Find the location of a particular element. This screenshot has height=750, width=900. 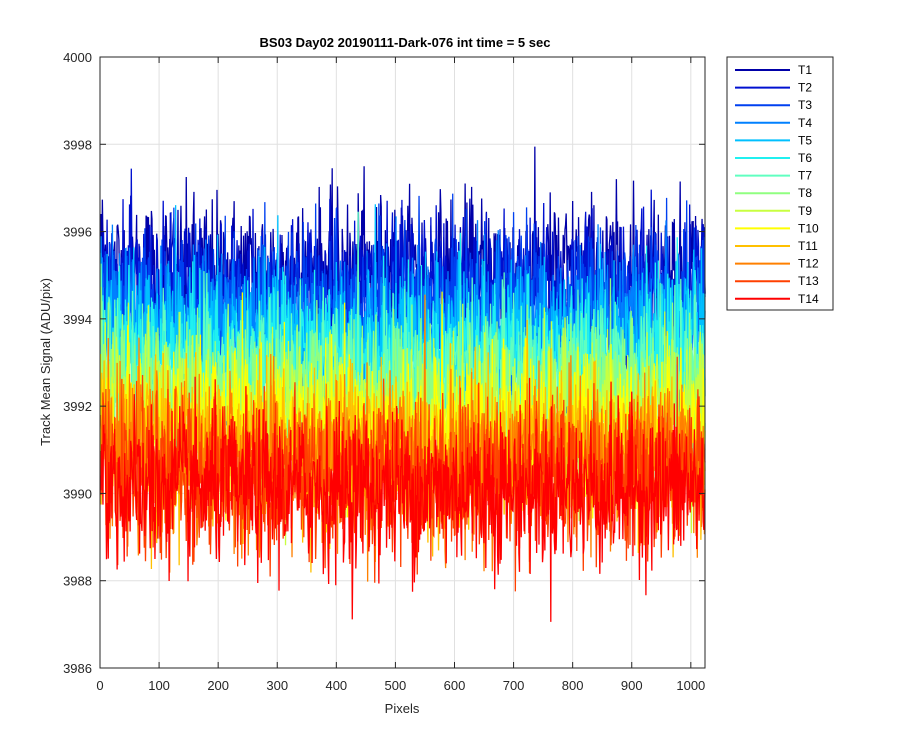

legend: T1 T2 T3 T4 T5 T6 T7 T8 T9 T10 T11 T12 T13 T14 is located at coordinates (780, 183).